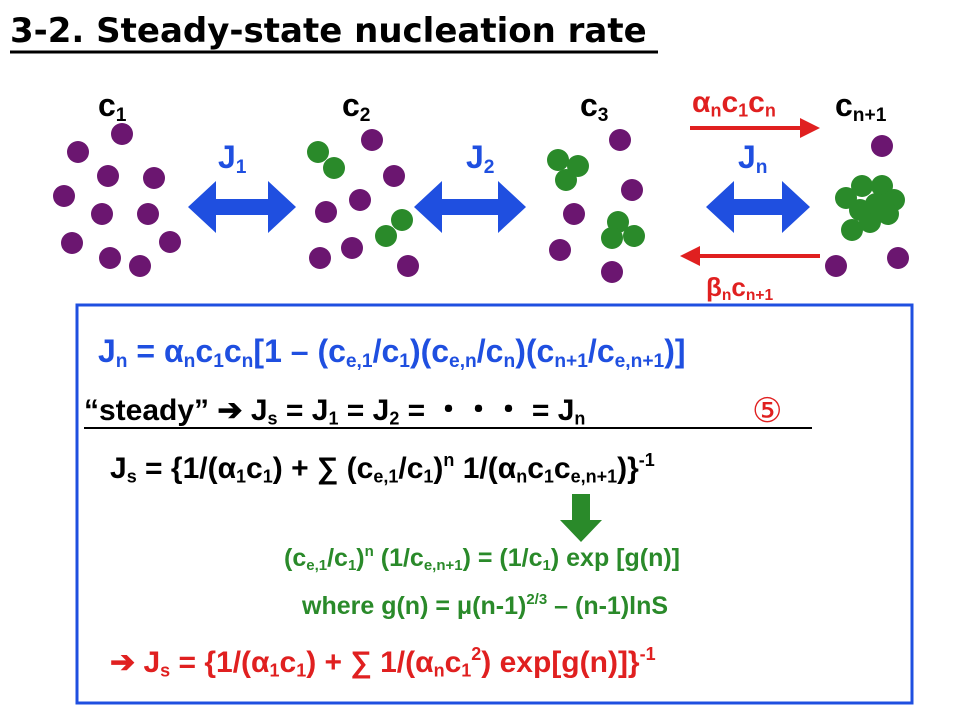  Describe the element at coordinates (503, 558) in the screenshot. I see `text-run: ) = (1/c` at that location.